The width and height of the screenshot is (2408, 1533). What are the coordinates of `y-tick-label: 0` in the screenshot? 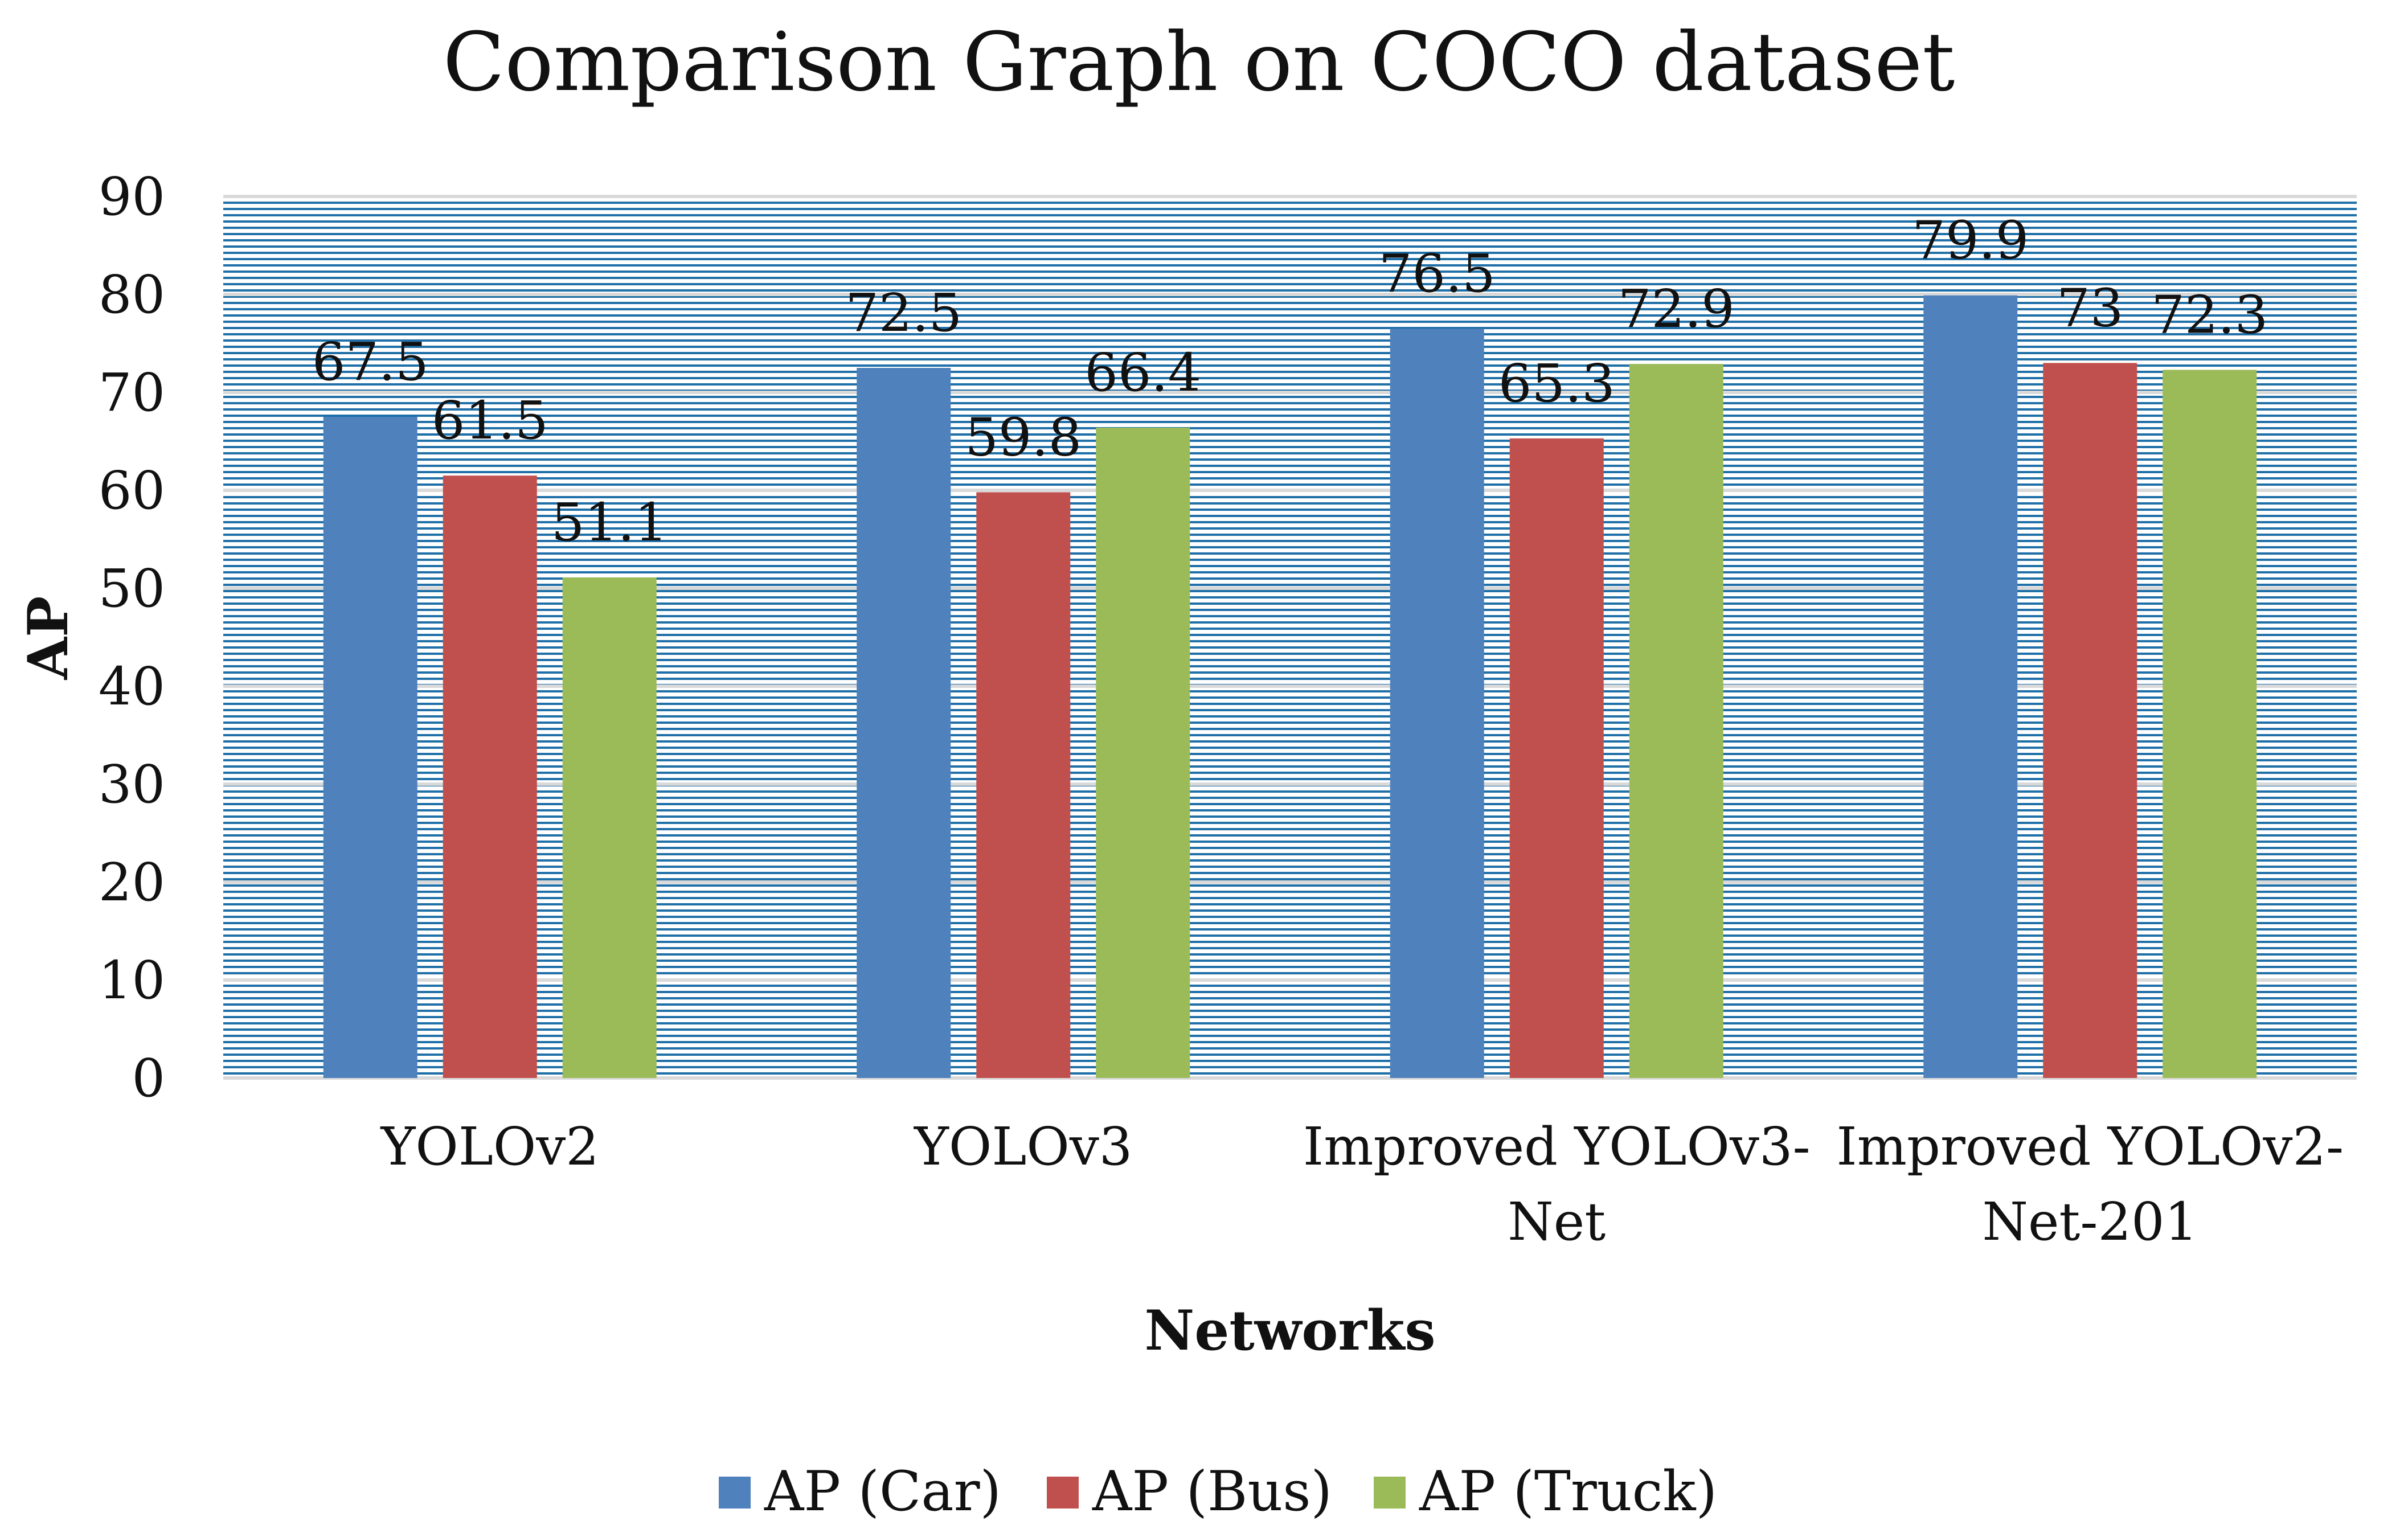 It's located at (148, 1078).